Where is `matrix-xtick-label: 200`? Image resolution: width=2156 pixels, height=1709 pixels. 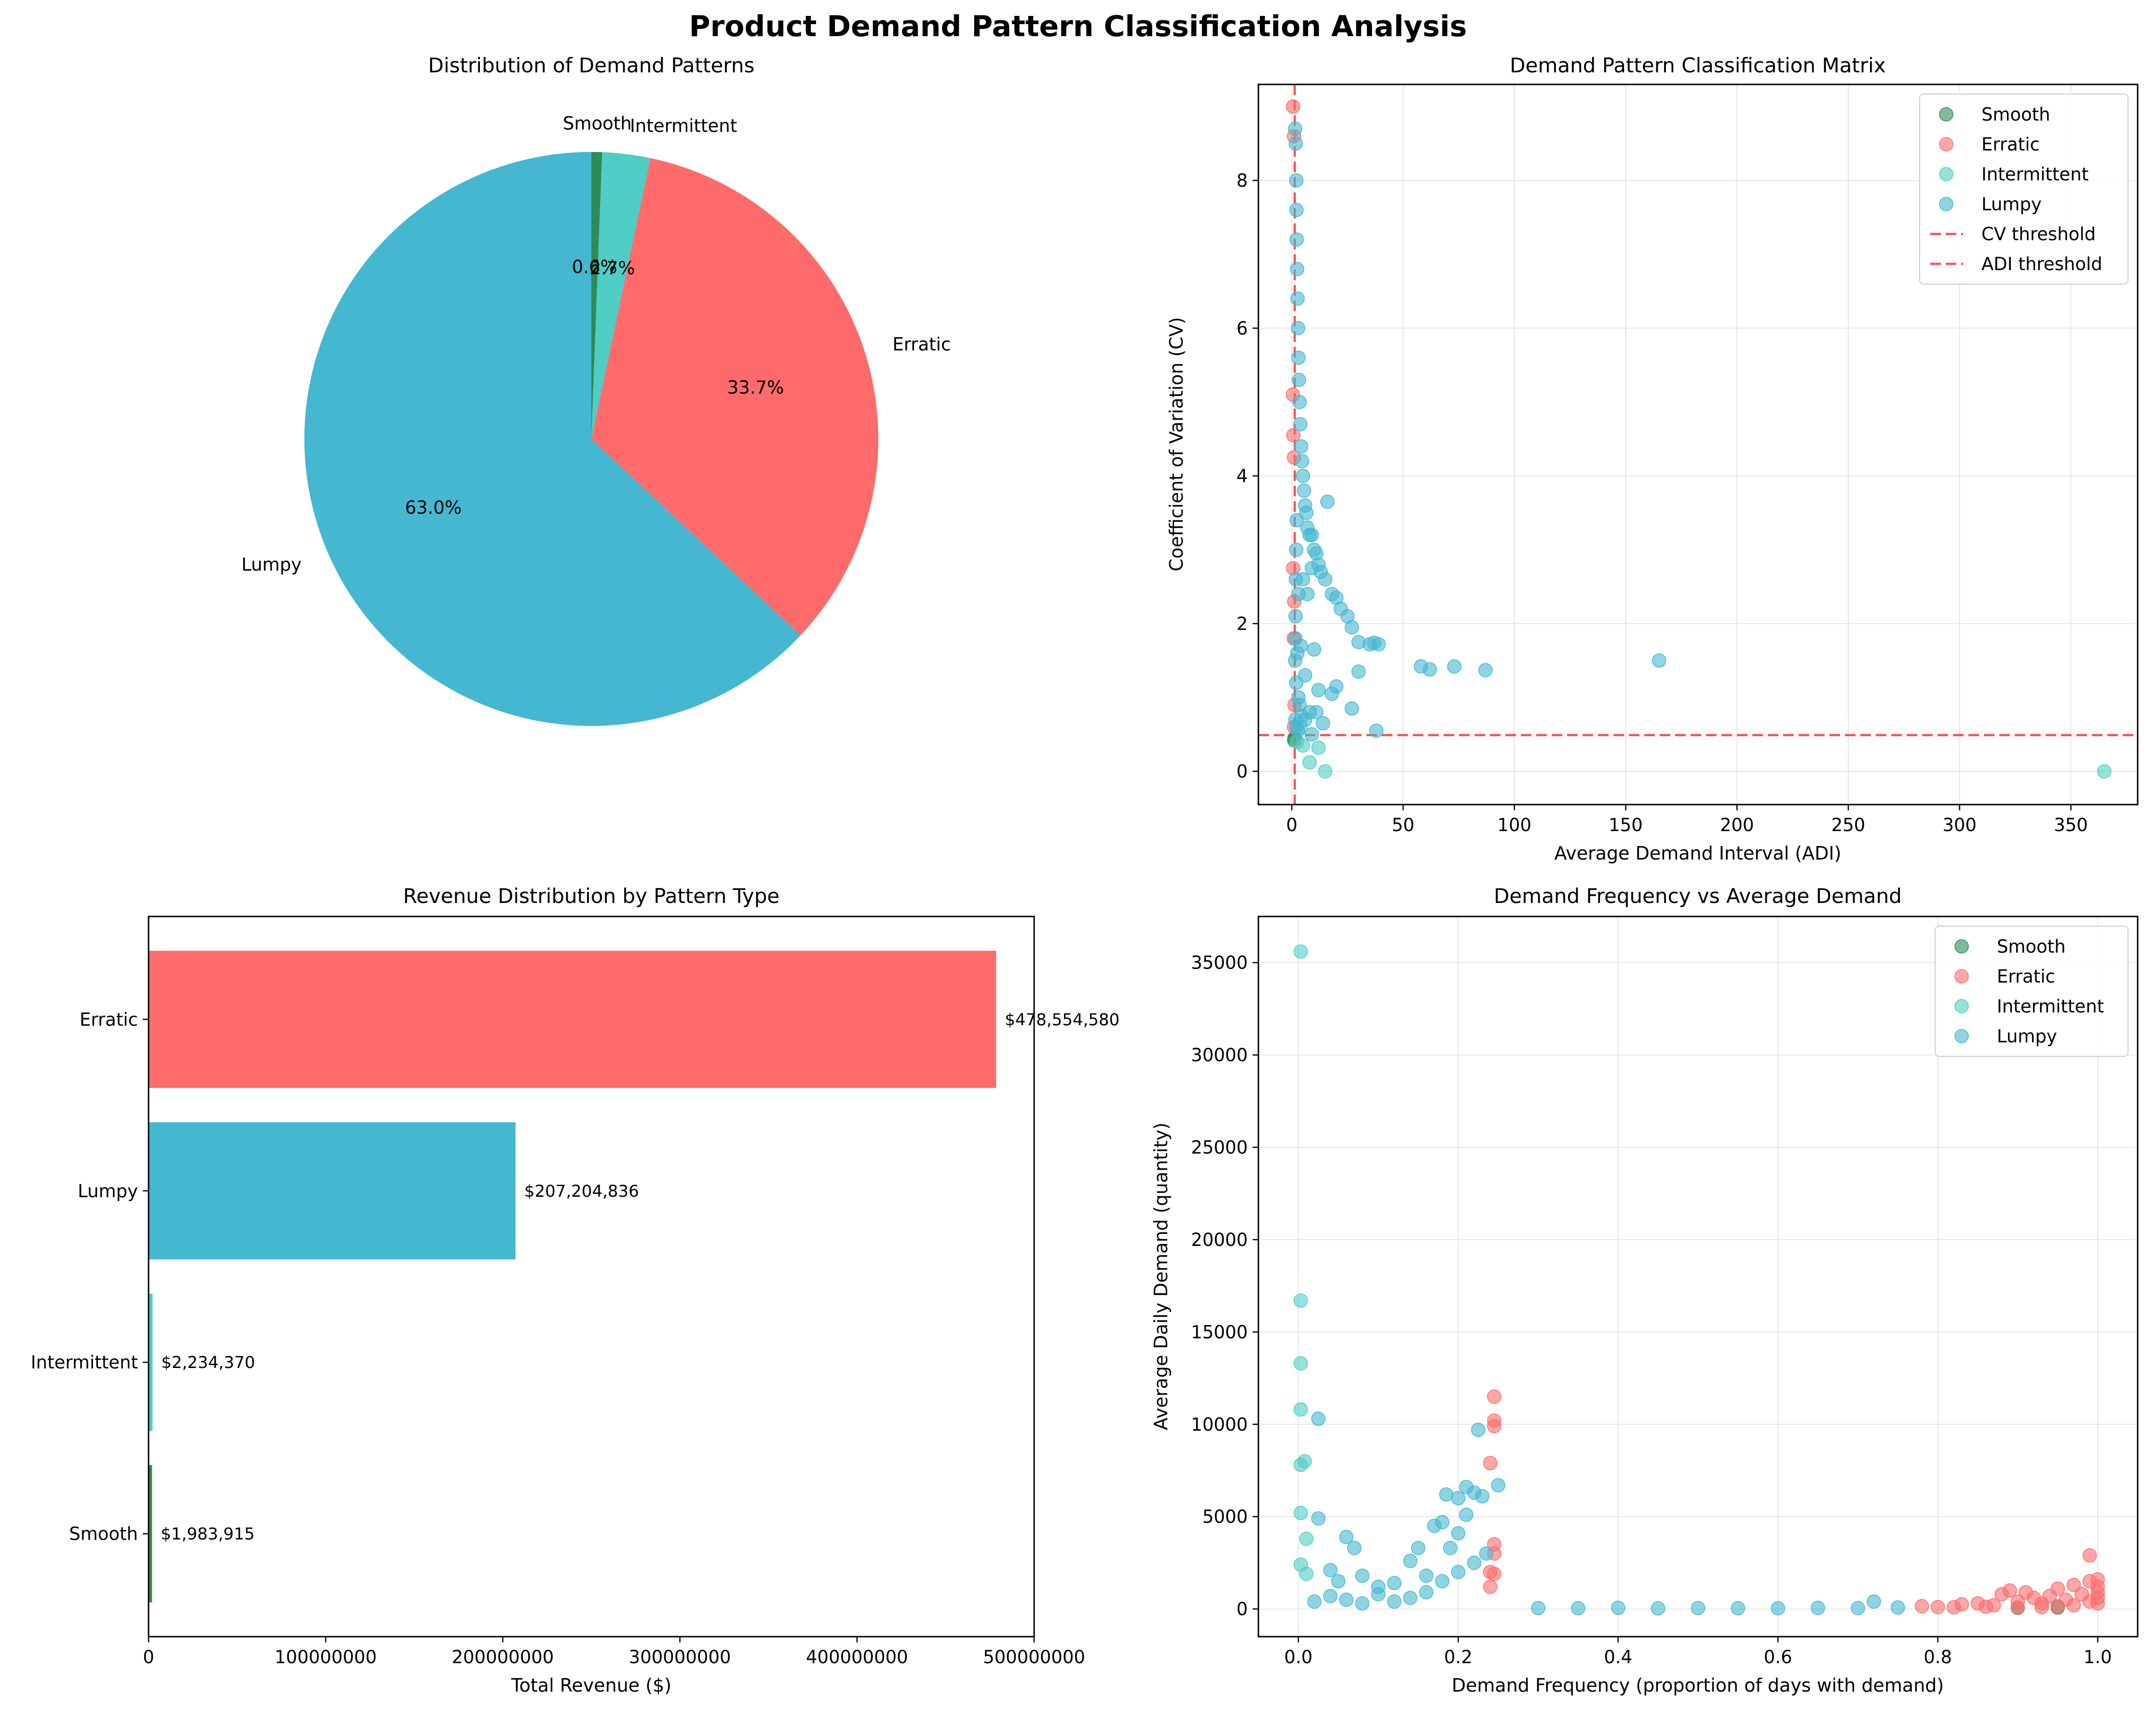
matrix-xtick-label: 200 is located at coordinates (1737, 825).